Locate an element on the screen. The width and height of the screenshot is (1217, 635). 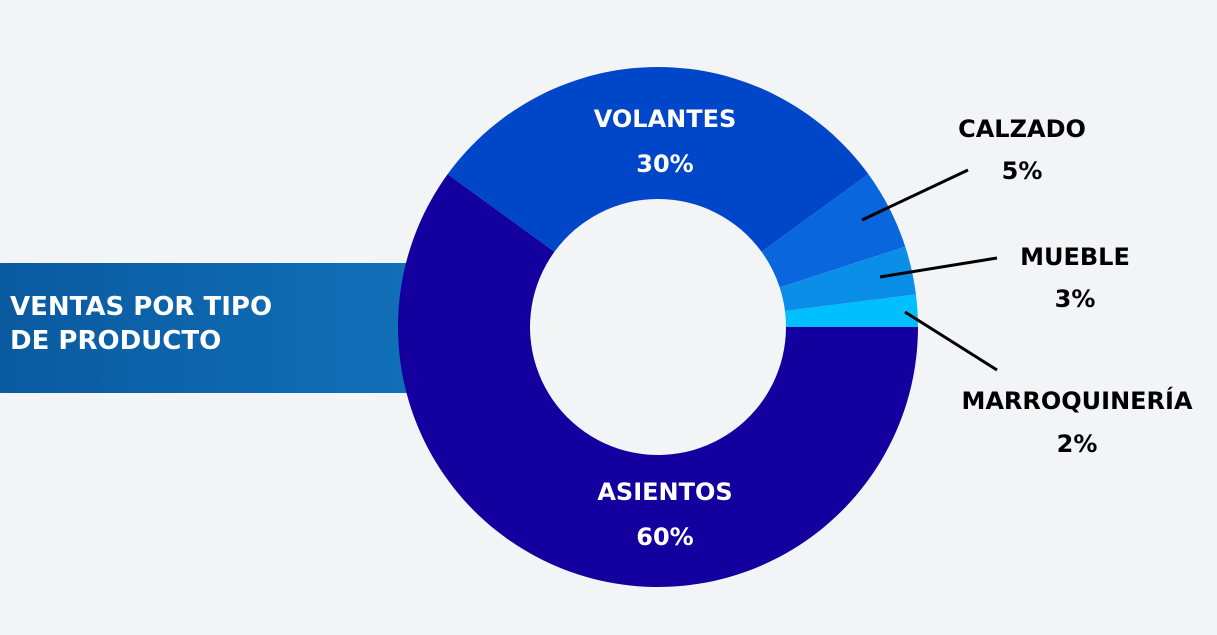
value-label: 3% is located at coordinates (1075, 299).